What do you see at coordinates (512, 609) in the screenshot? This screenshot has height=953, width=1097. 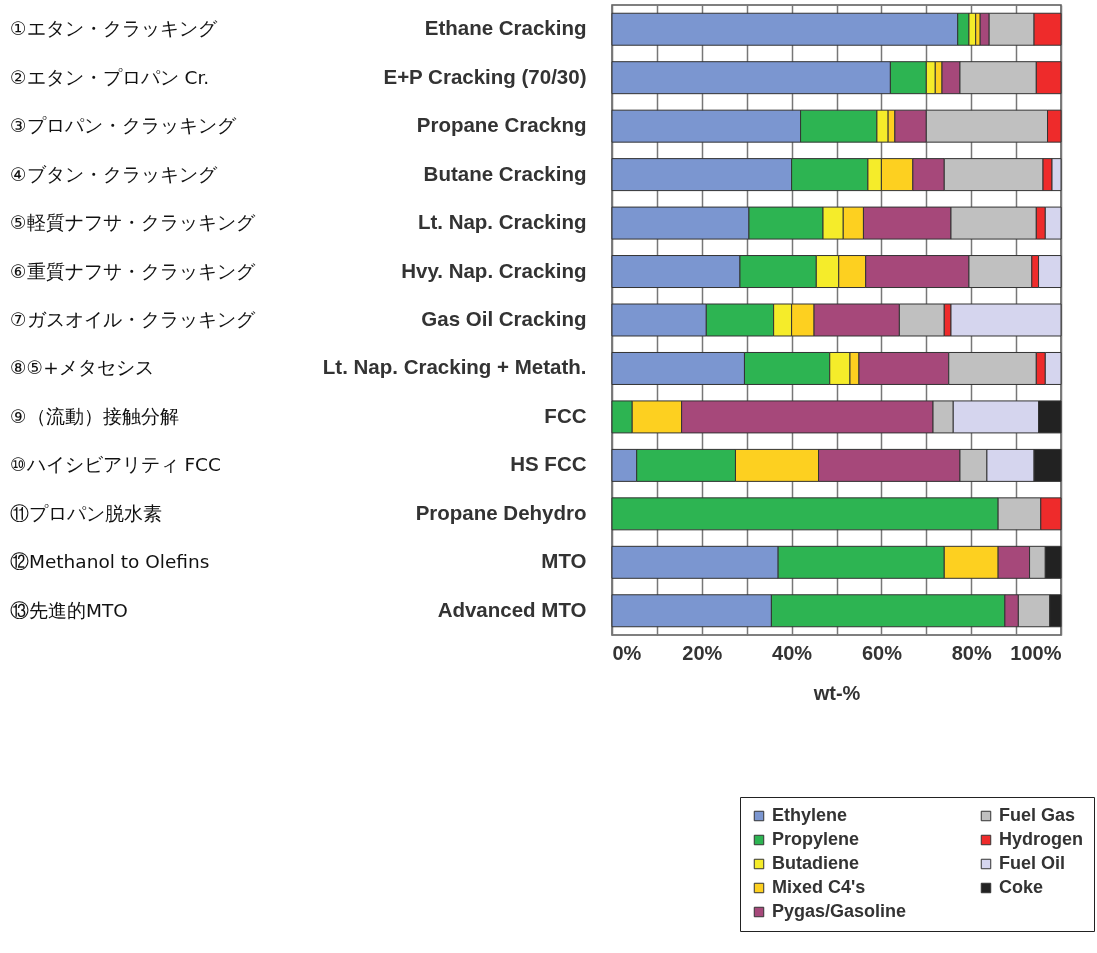 I see `y-tick-label: Advanced MTO` at bounding box center [512, 609].